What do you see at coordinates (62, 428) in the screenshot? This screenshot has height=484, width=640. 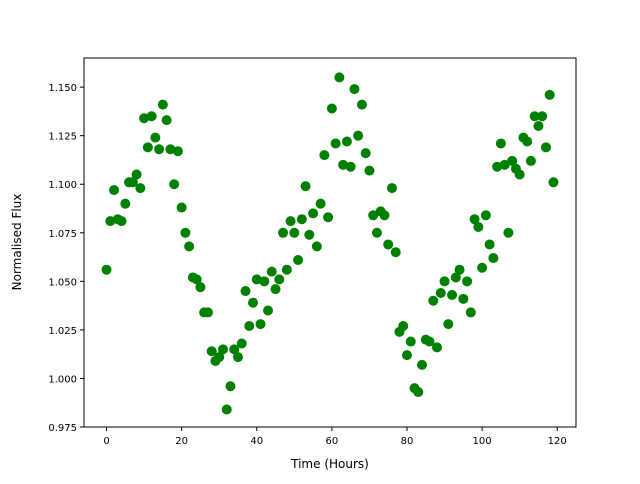 I see `y-tick-label: 0.975` at bounding box center [62, 428].